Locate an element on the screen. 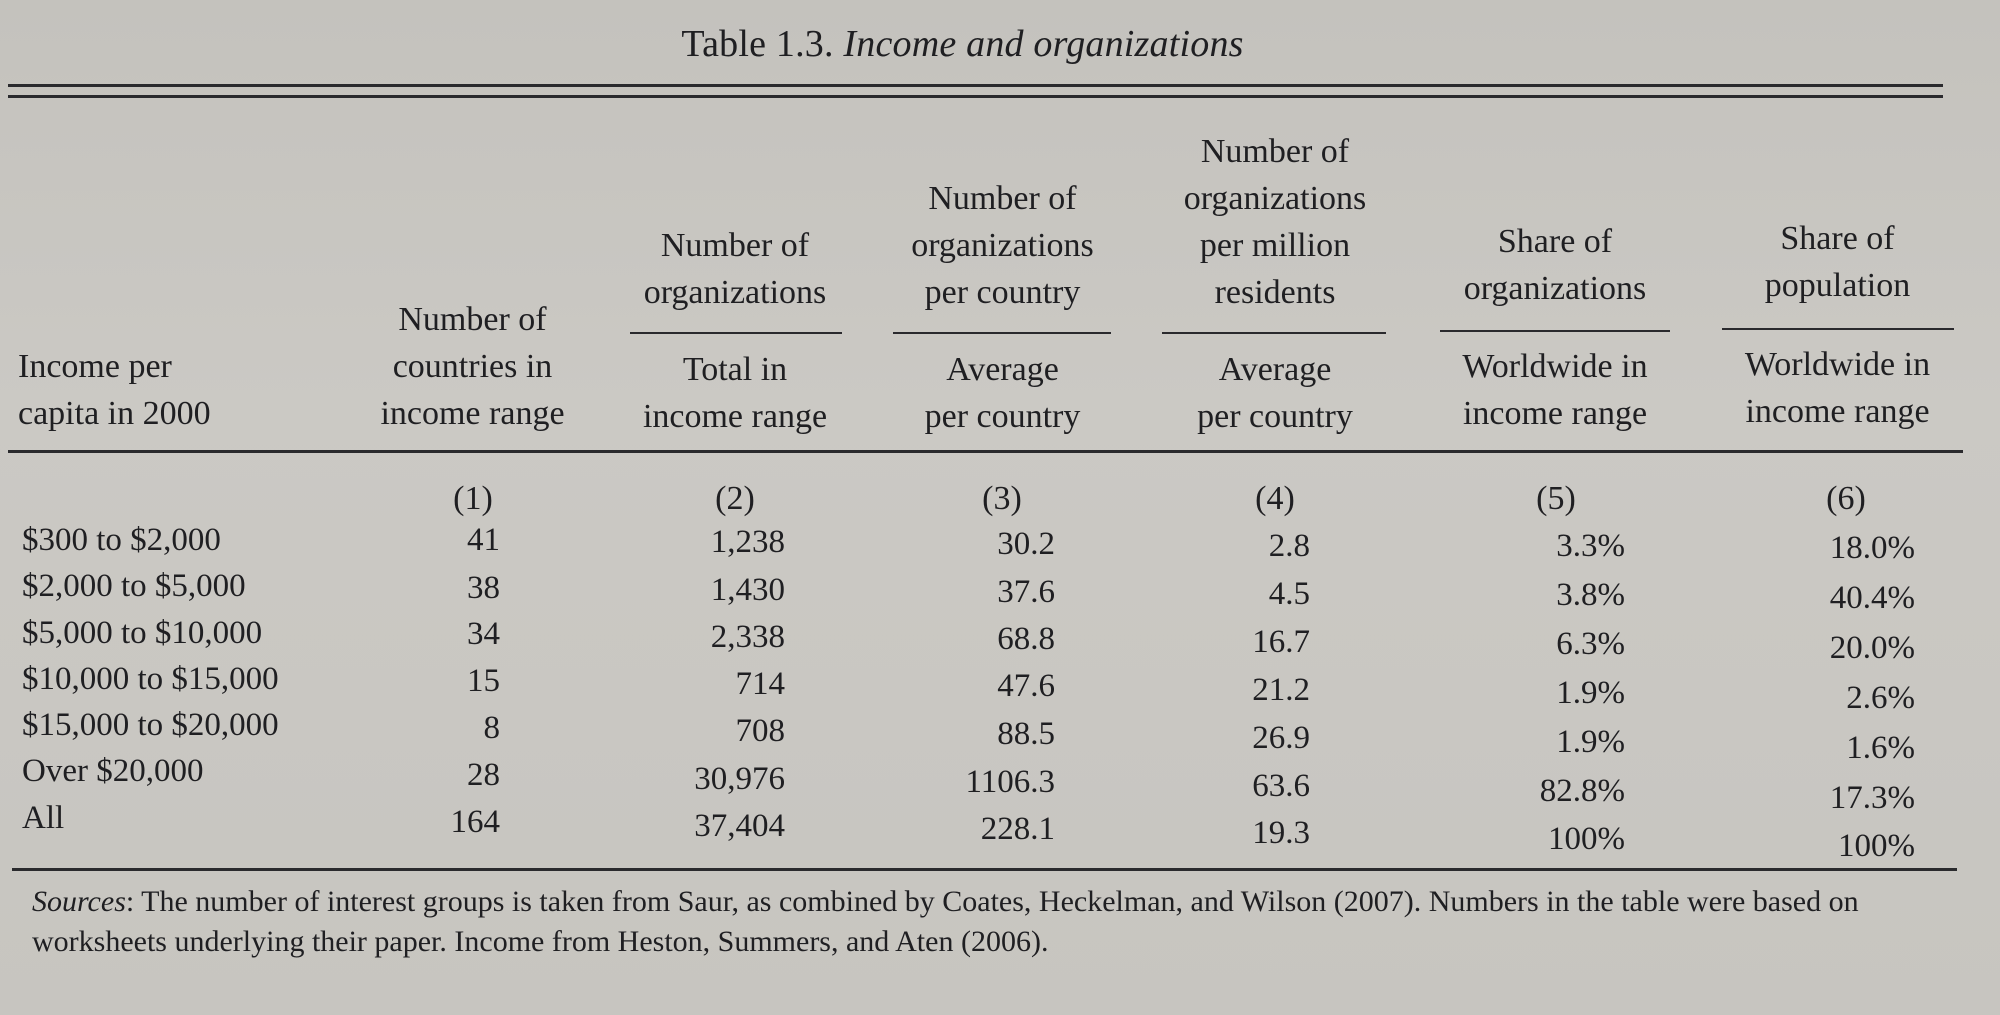 Image resolution: width=2000 pixels, height=1015 pixels. row-label: $15,000 to $20,000 is located at coordinates (150, 725).